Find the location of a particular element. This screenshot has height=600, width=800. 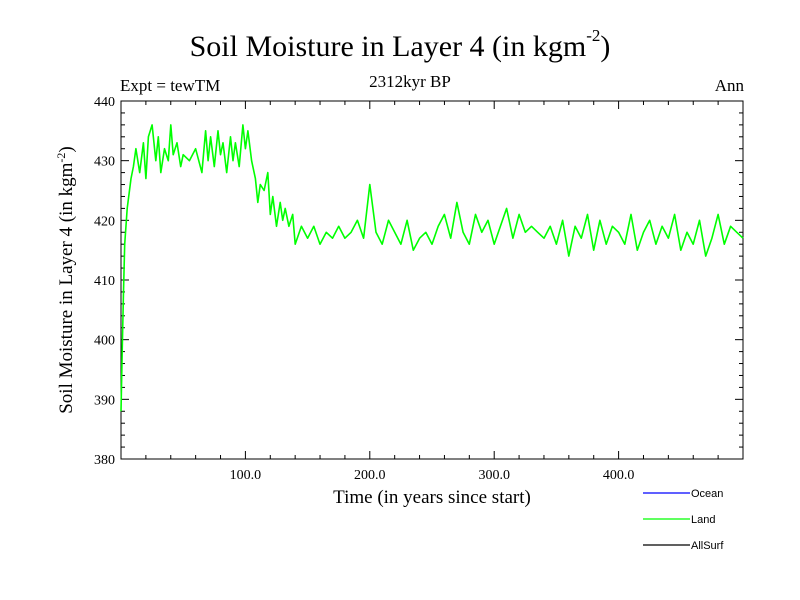

chart-title-close: ) is located at coordinates (605, 46).